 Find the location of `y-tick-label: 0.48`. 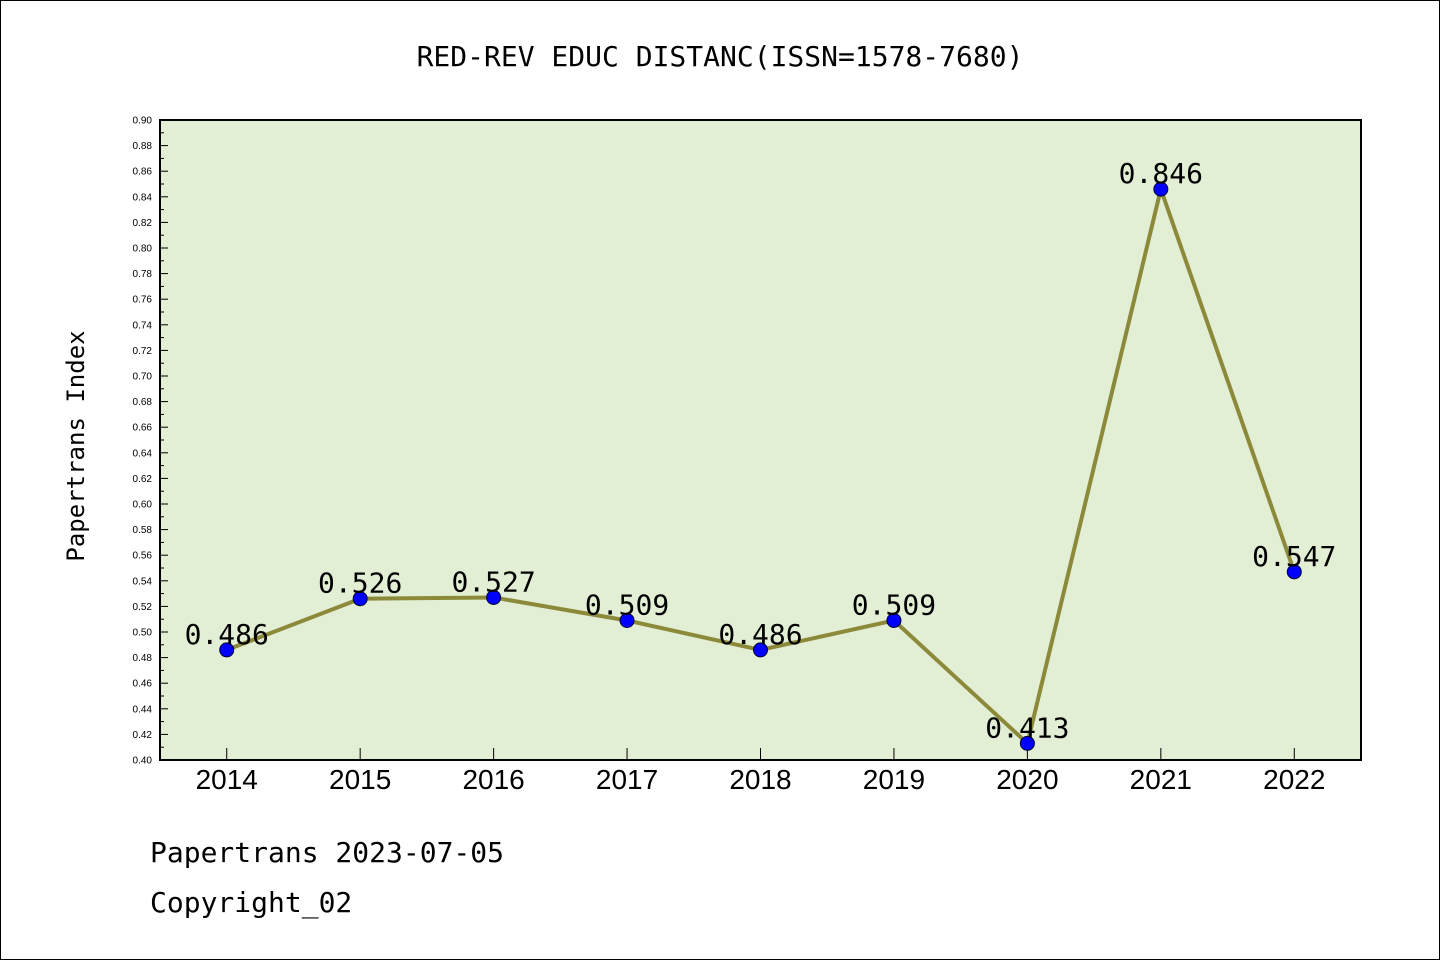

y-tick-label: 0.48 is located at coordinates (143, 658).